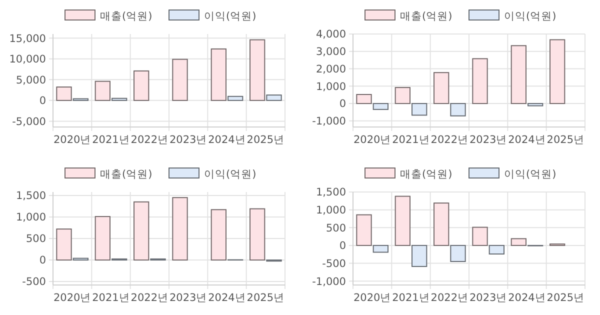 This screenshot has width=600, height=315. Describe the element at coordinates (331, 52) in the screenshot. I see `y-tick-label: 3,000` at that location.